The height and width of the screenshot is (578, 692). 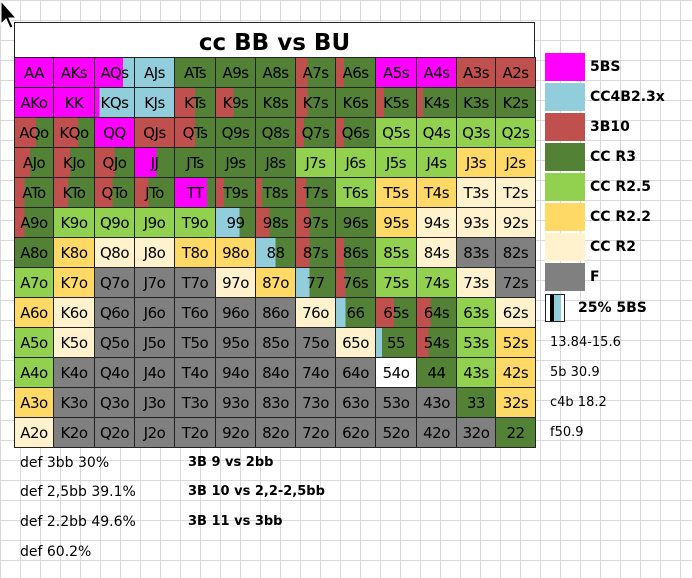 I want to click on hand-label: 53o, so click(x=396, y=403).